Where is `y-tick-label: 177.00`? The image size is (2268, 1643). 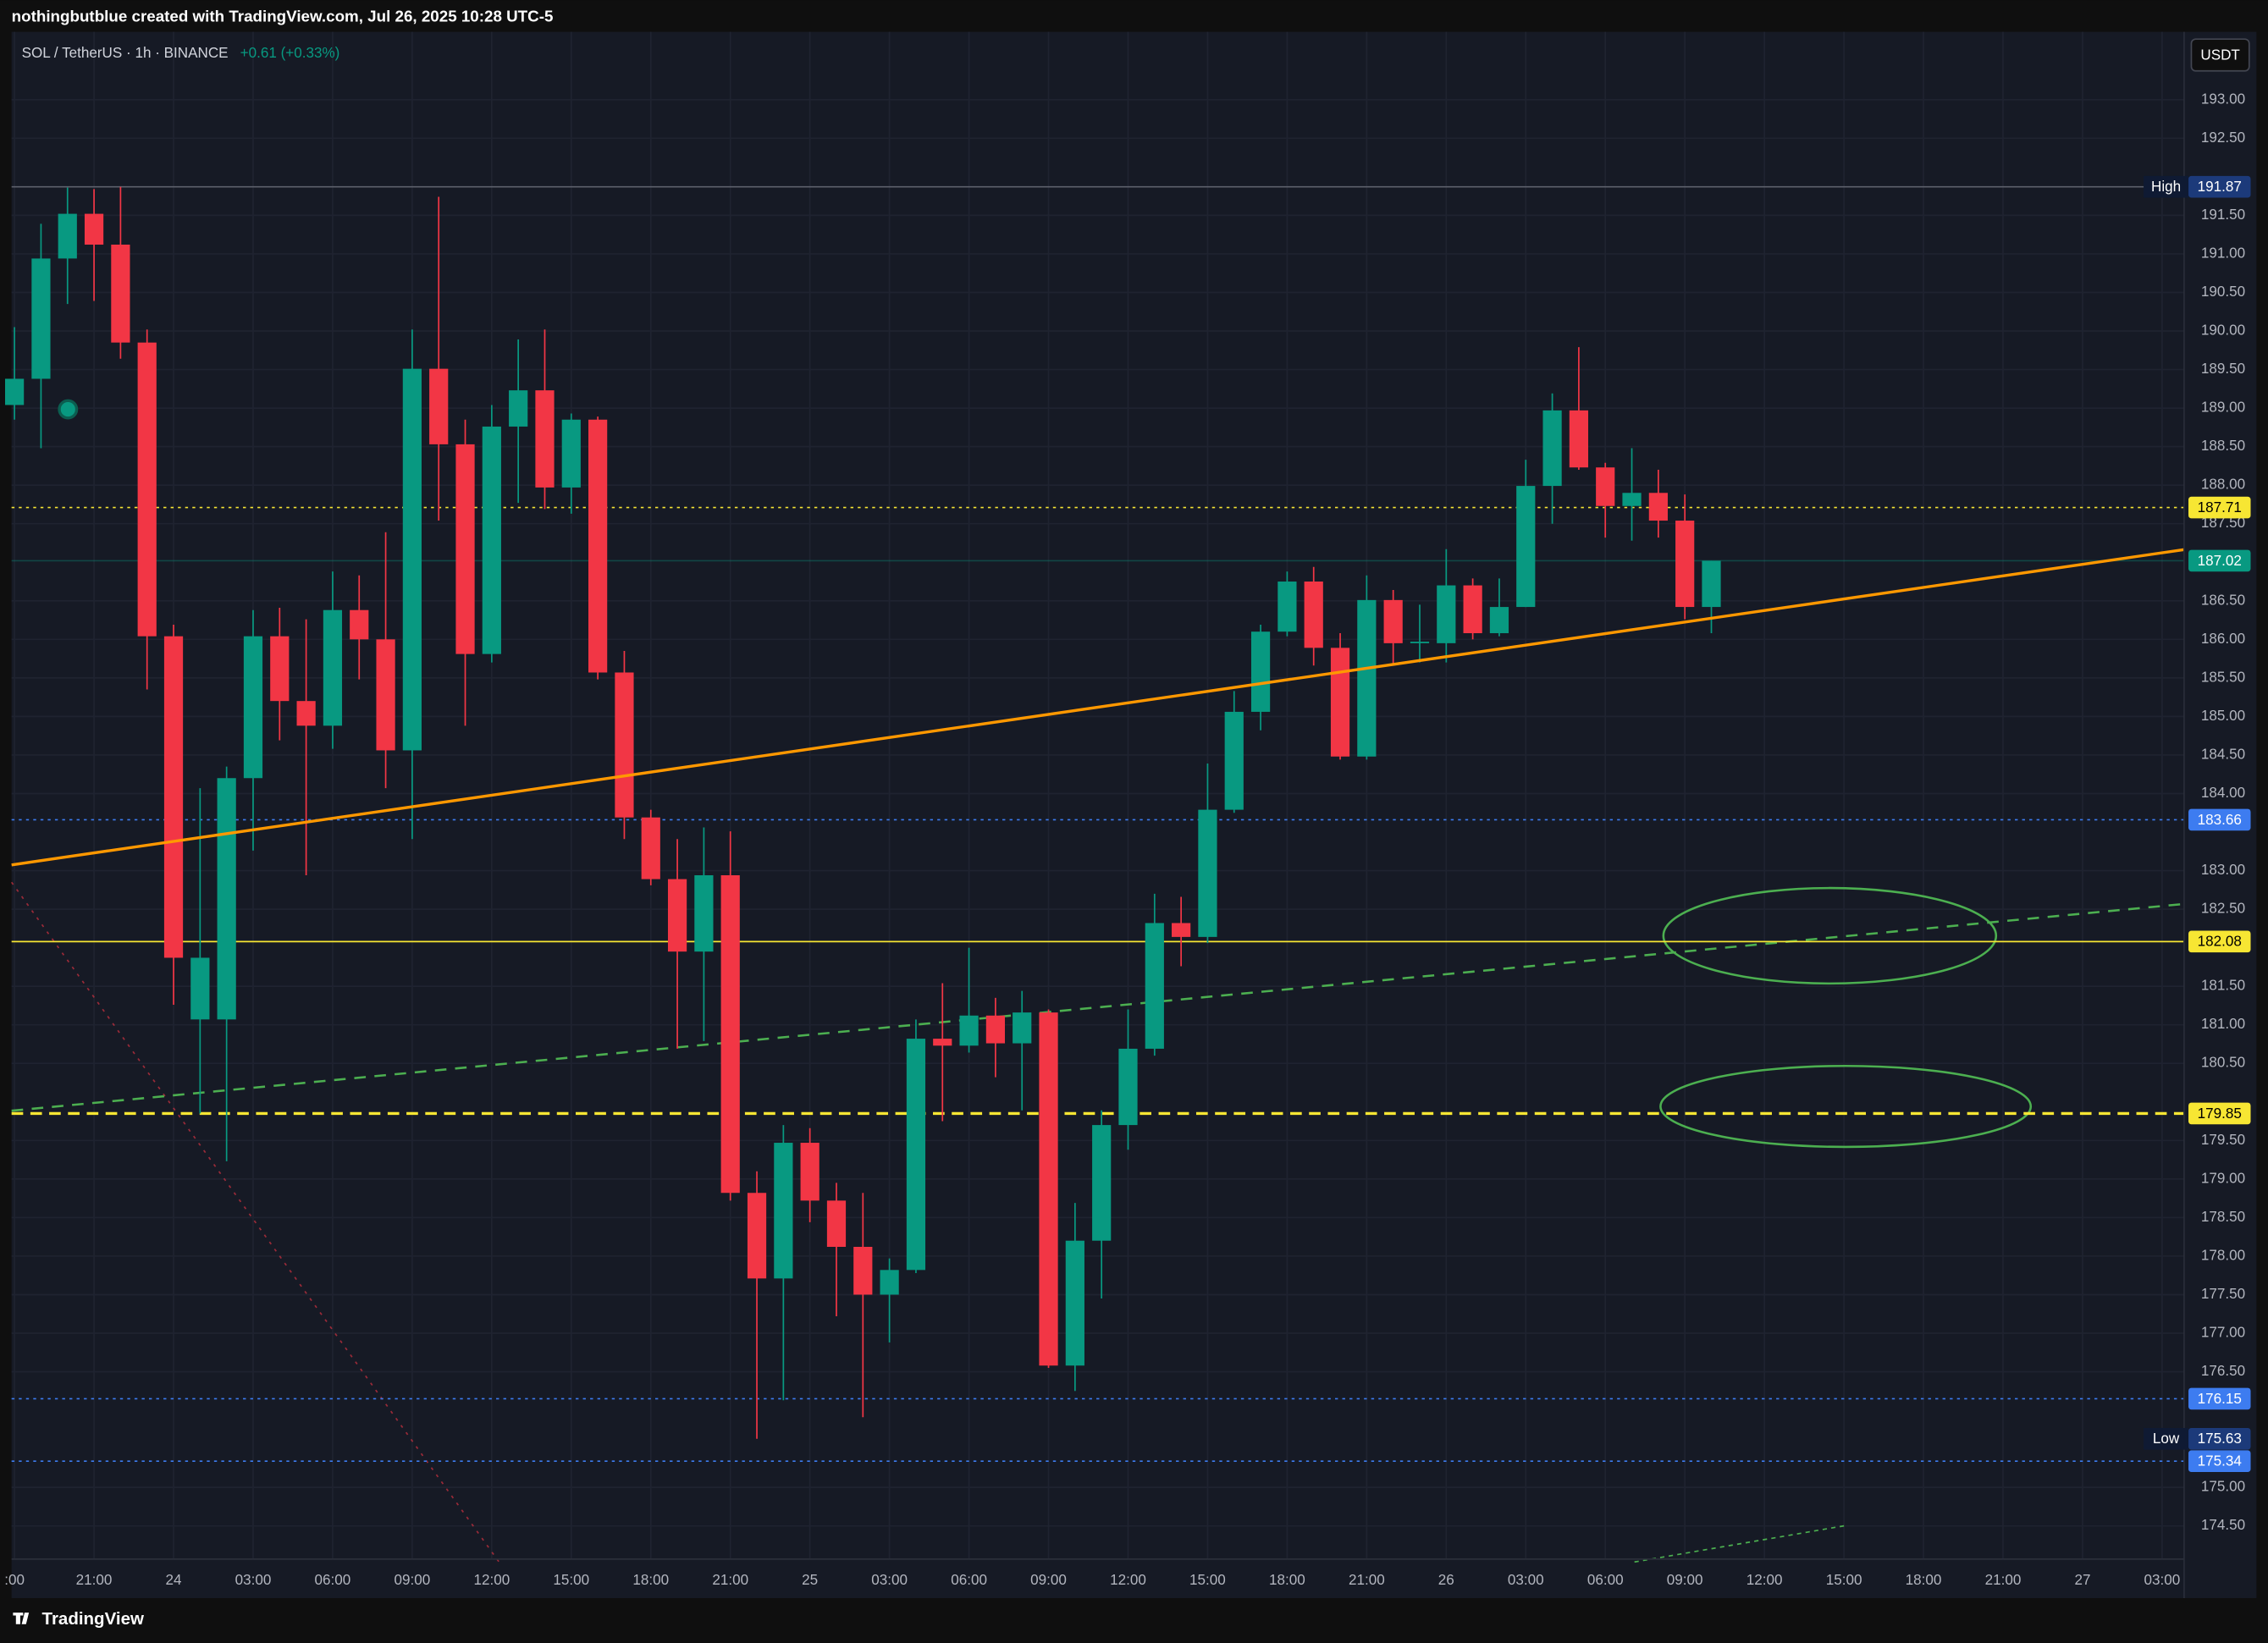 y-tick-label: 177.00 is located at coordinates (2223, 1333).